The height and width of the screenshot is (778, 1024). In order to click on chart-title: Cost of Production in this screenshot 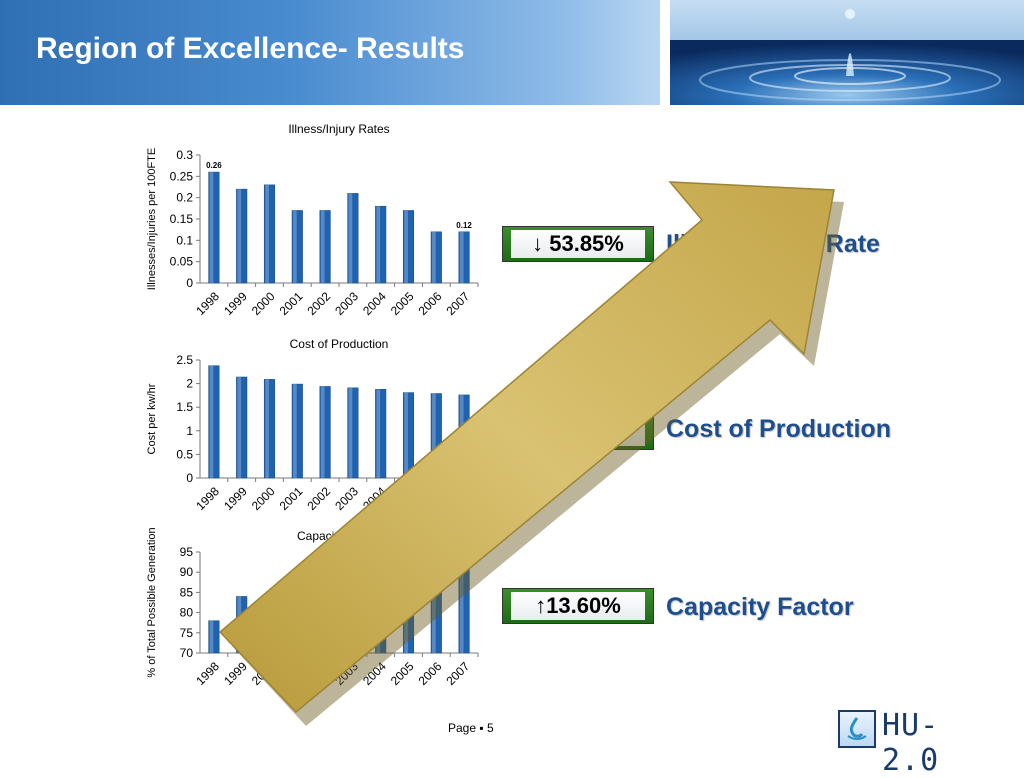, I will do `click(339, 344)`.